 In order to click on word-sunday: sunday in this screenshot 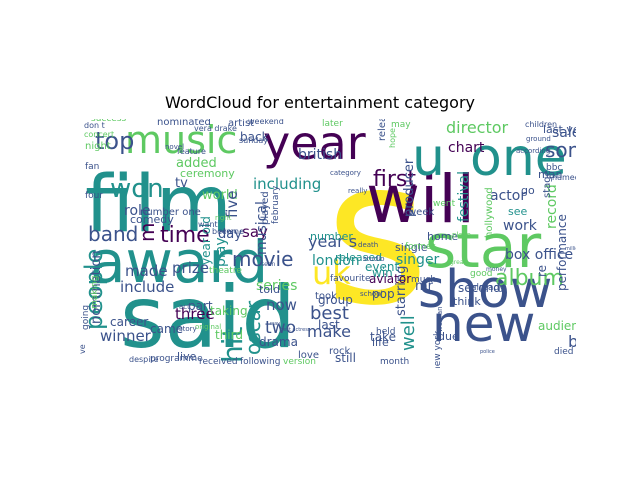, I will do `click(253, 140)`.